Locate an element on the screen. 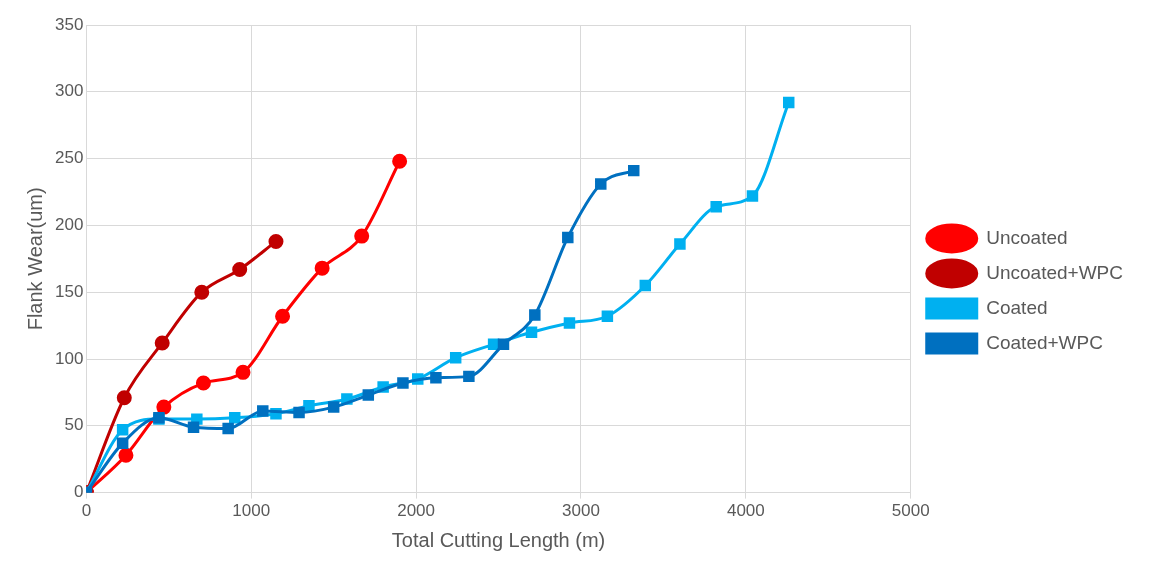 Image resolution: width=1153 pixels, height=577 pixels. y-tick-label: 100 is located at coordinates (69, 358).